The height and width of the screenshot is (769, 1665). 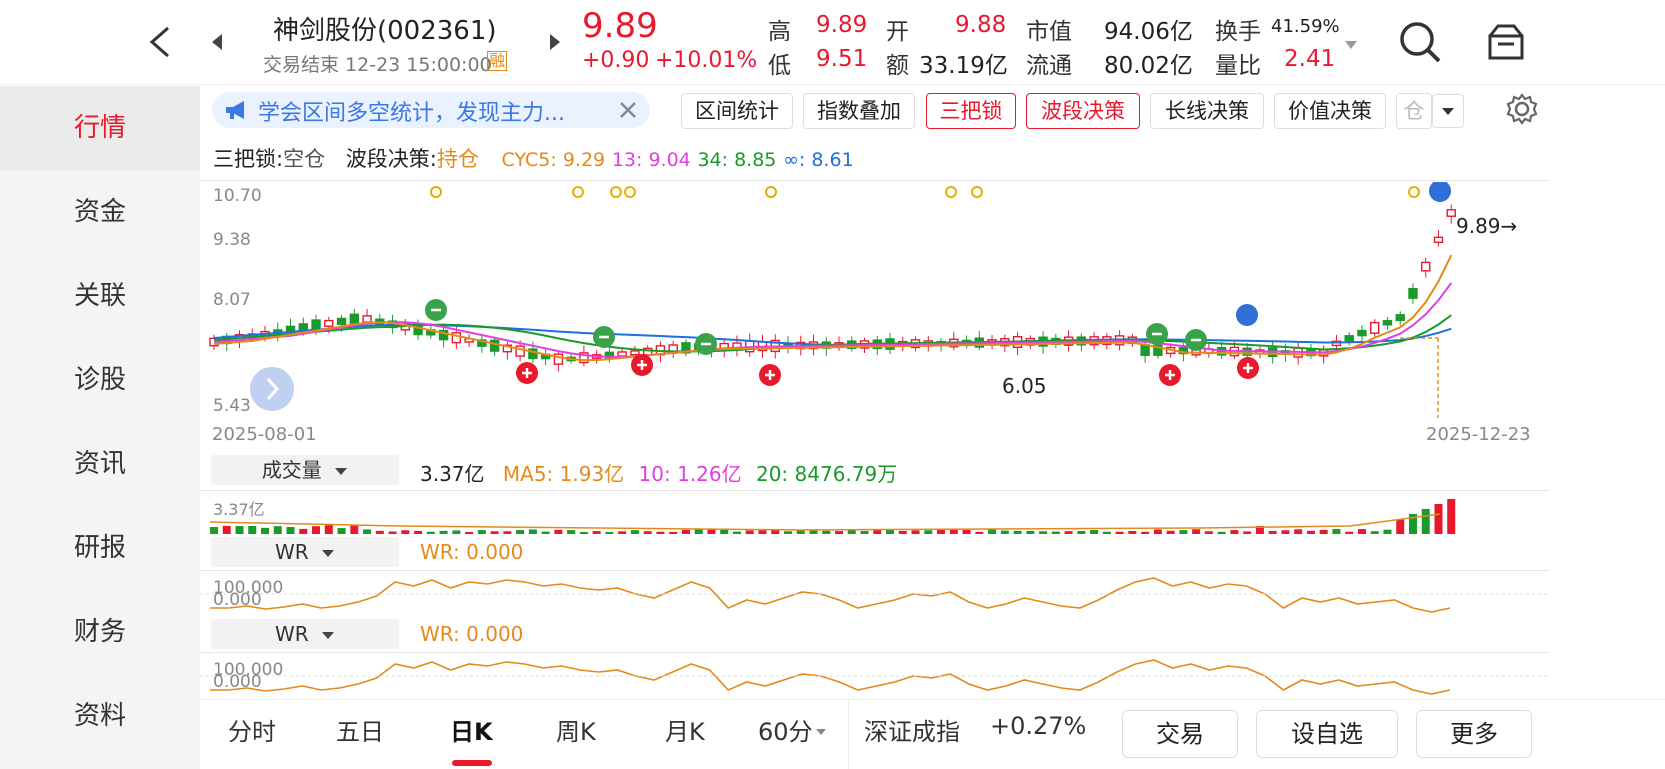 I want to click on stat-amount-value: 33.19亿, so click(x=963, y=66).